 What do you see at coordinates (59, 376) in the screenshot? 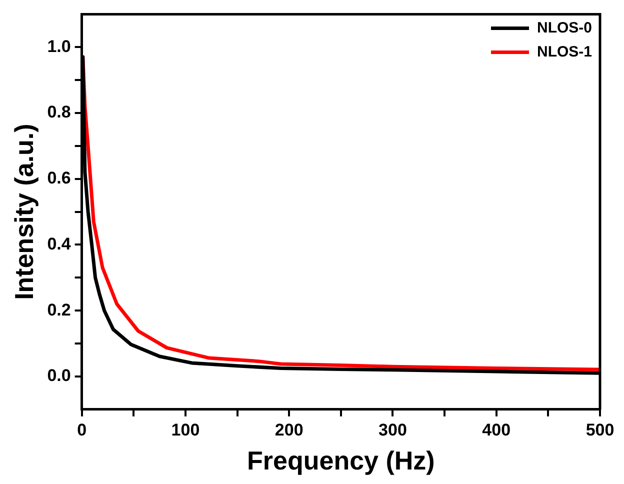
I see `y-tick-label: 0.0` at bounding box center [59, 376].